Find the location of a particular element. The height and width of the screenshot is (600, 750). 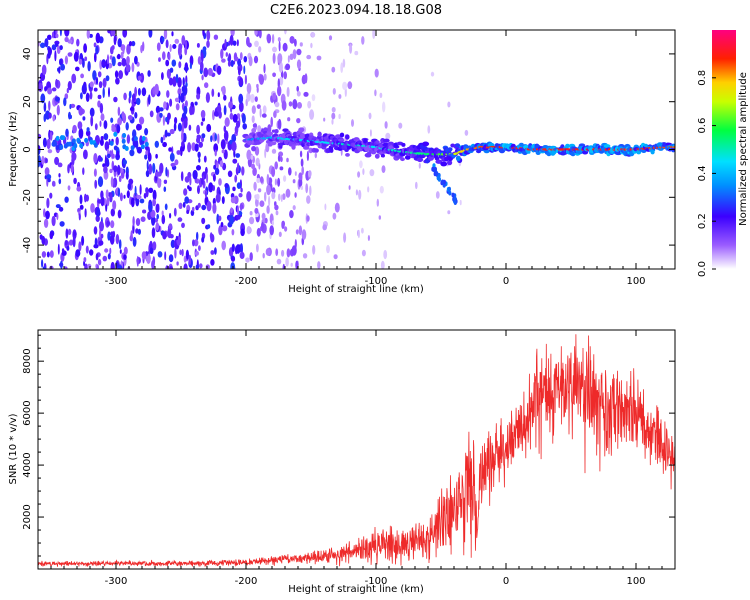

colorbar-ticks: 0.0 0.2 0.4 0.6 0.8 is located at coordinates (706, 173).